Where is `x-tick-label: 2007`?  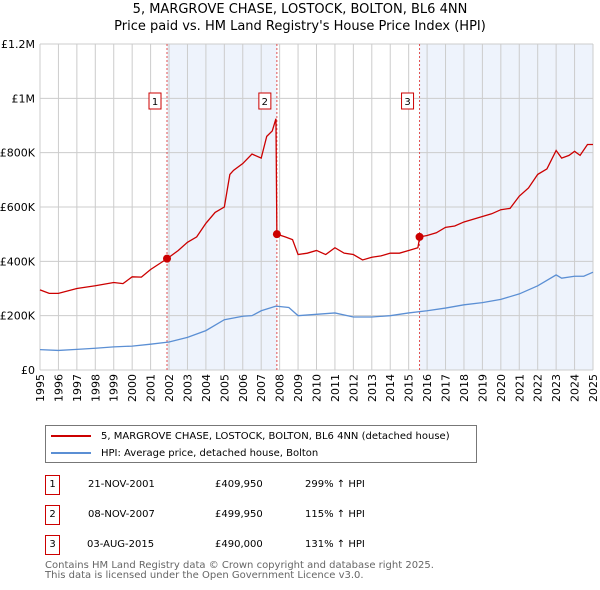
x-tick-label: 2007 is located at coordinates (261, 388).